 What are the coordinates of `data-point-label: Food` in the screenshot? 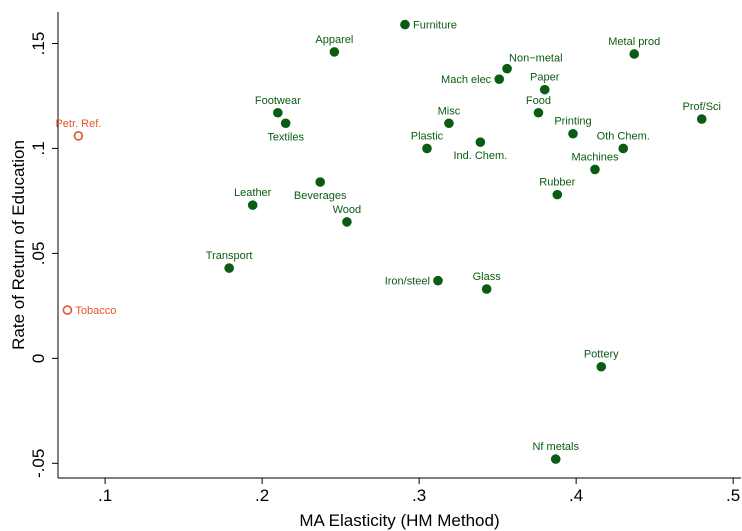 It's located at (538, 101).